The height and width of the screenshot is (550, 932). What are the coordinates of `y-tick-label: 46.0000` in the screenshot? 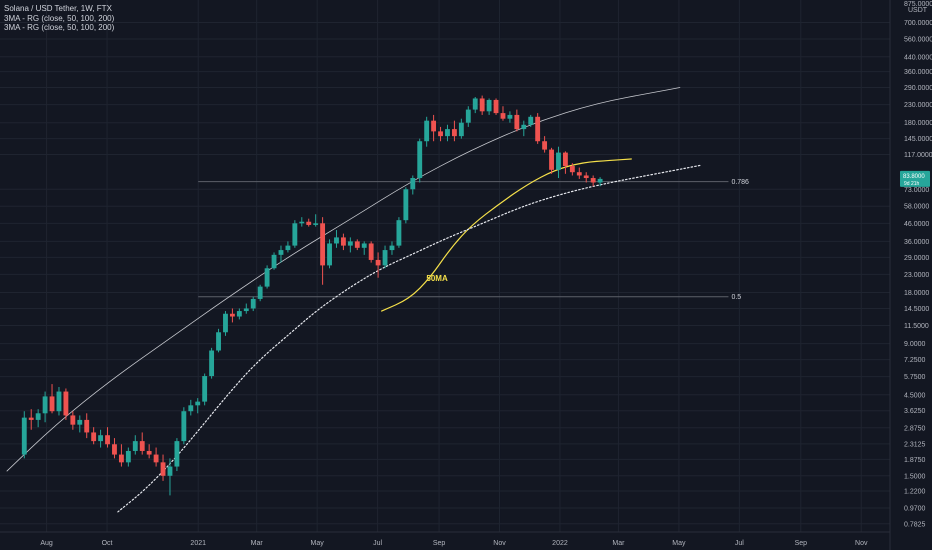 It's located at (916, 224).